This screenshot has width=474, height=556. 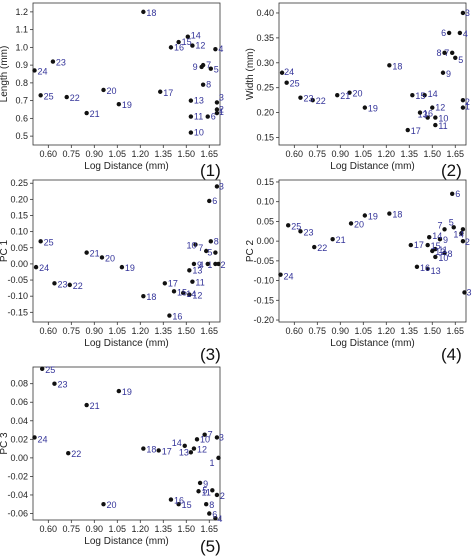 What do you see at coordinates (210, 354) in the screenshot?
I see `panel-number-label: (3)` at bounding box center [210, 354].